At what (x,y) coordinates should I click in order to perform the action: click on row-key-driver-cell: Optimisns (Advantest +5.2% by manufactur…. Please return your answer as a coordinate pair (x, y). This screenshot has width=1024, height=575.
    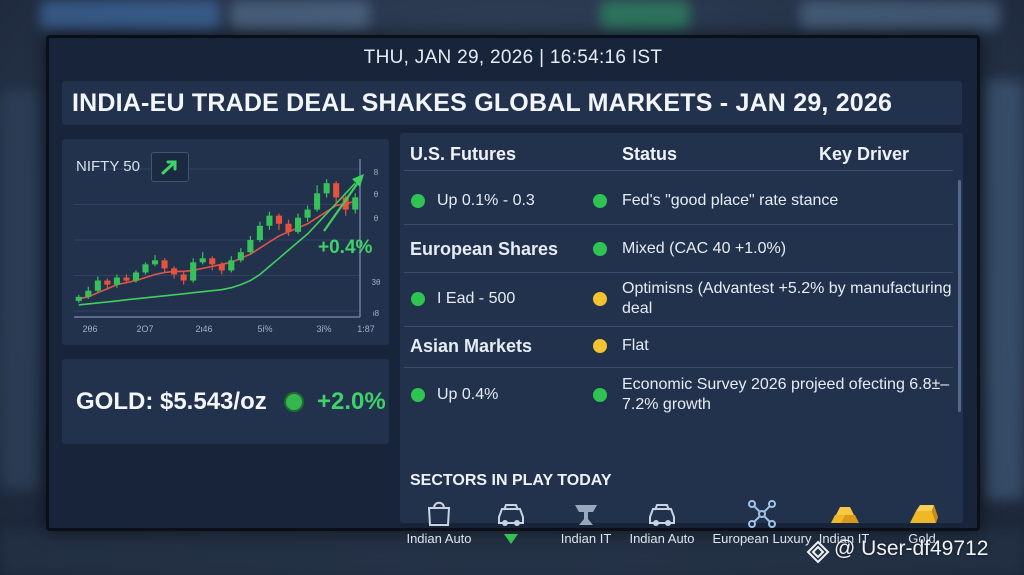
    Looking at the image, I should click on (787, 298).